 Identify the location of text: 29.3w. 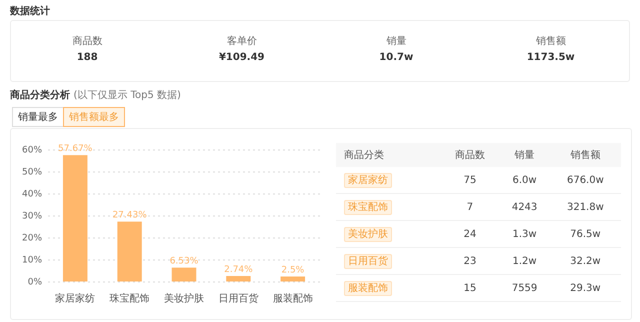
(585, 288).